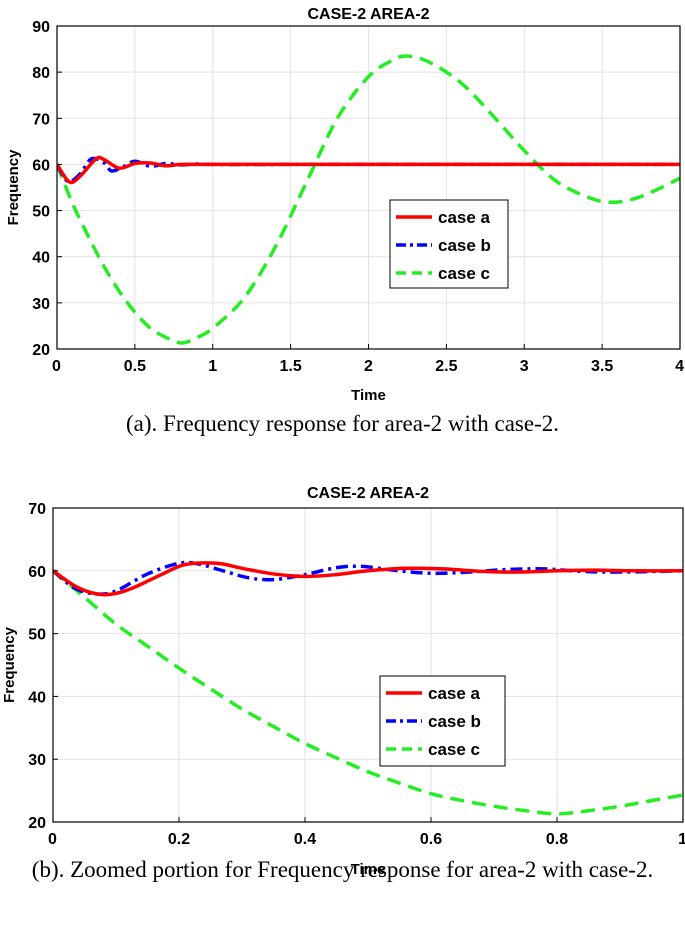  I want to click on x-tick-label: 0.5, so click(135, 366).